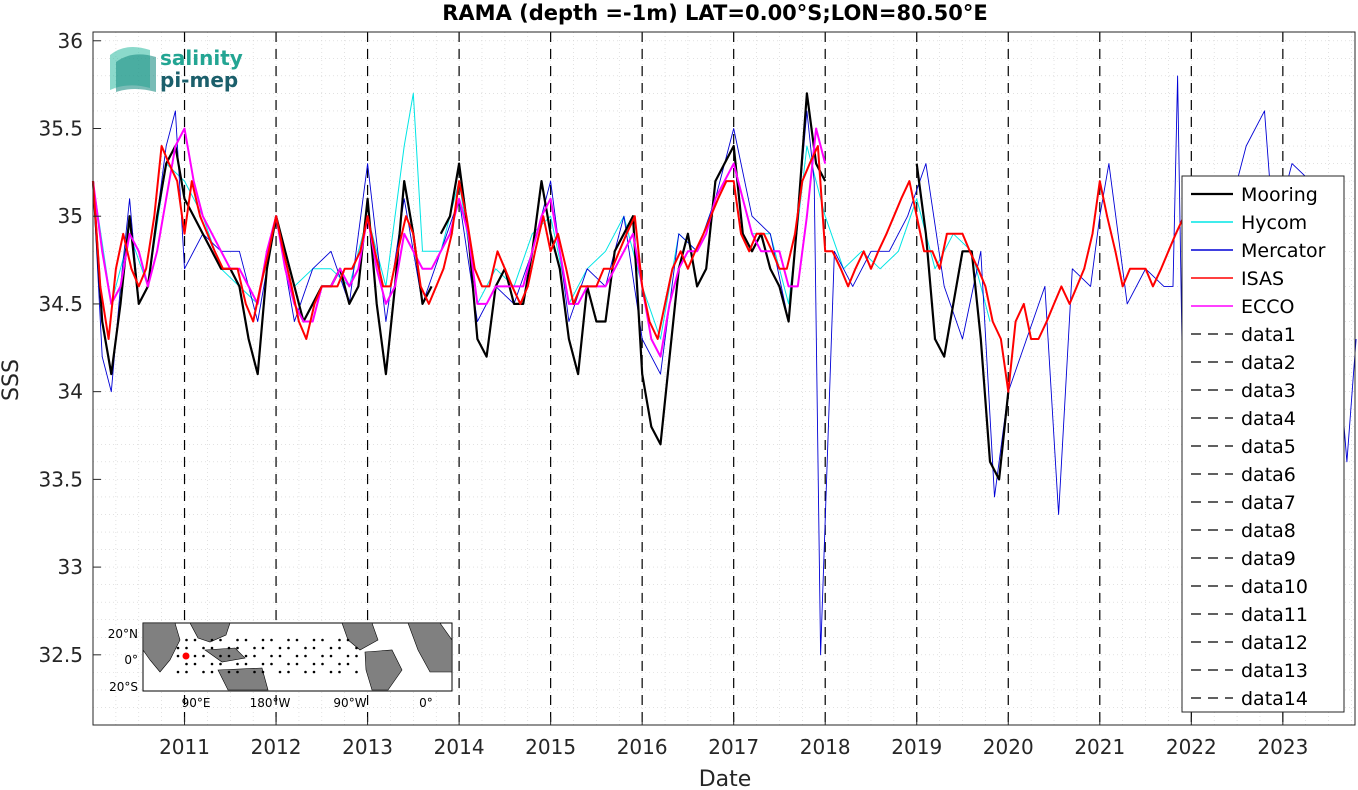 The width and height of the screenshot is (1358, 790). I want to click on logo-line2: pi-mep, so click(199, 80).